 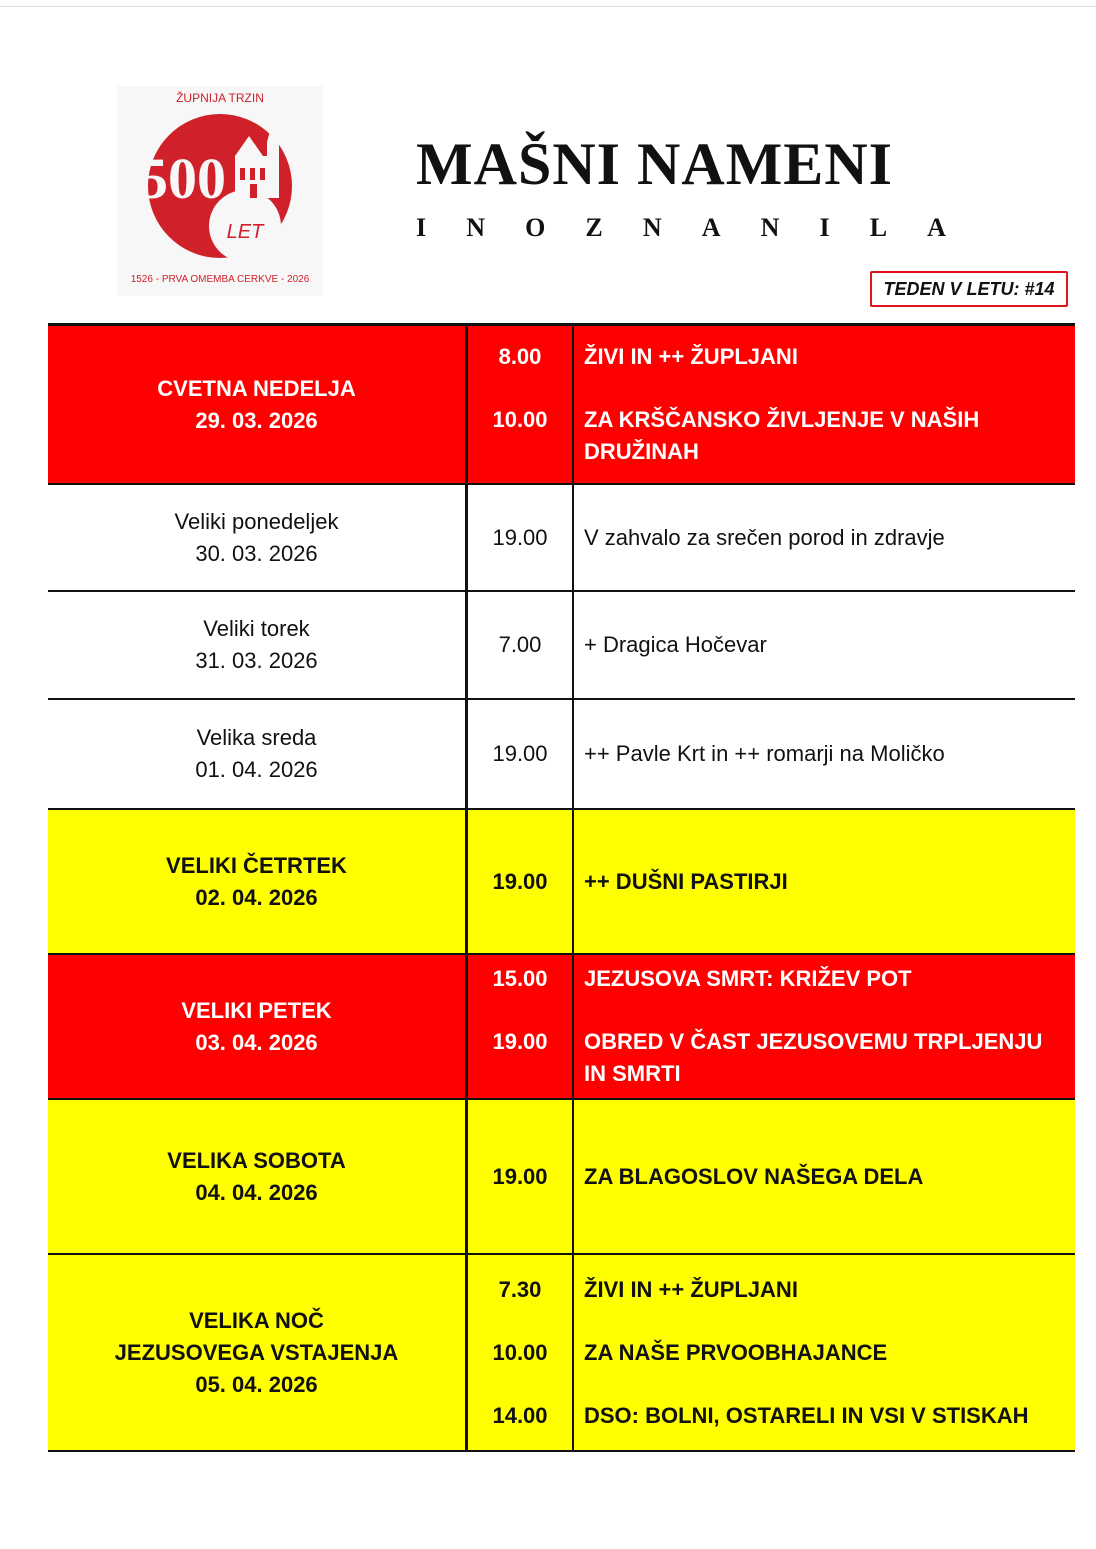 What do you see at coordinates (220, 97) in the screenshot?
I see `logo-top-text: ŽUPNIJA TRZIN` at bounding box center [220, 97].